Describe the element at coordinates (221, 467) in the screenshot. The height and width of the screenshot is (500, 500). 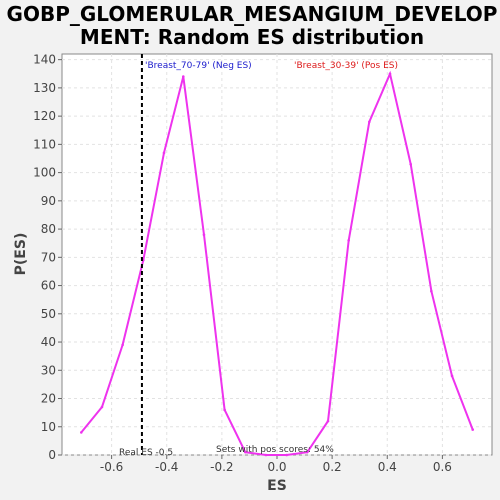
I see `x-tick-label: -0.2` at that location.